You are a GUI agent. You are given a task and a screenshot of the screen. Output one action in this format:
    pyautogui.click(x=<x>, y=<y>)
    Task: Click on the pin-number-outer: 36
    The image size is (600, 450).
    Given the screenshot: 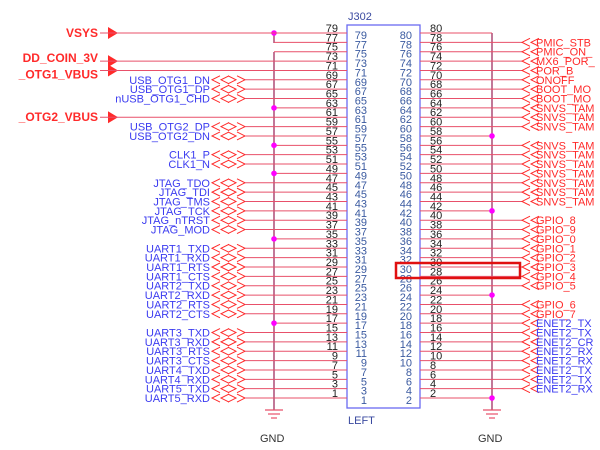 What is the action you would take?
    pyautogui.click(x=436, y=235)
    